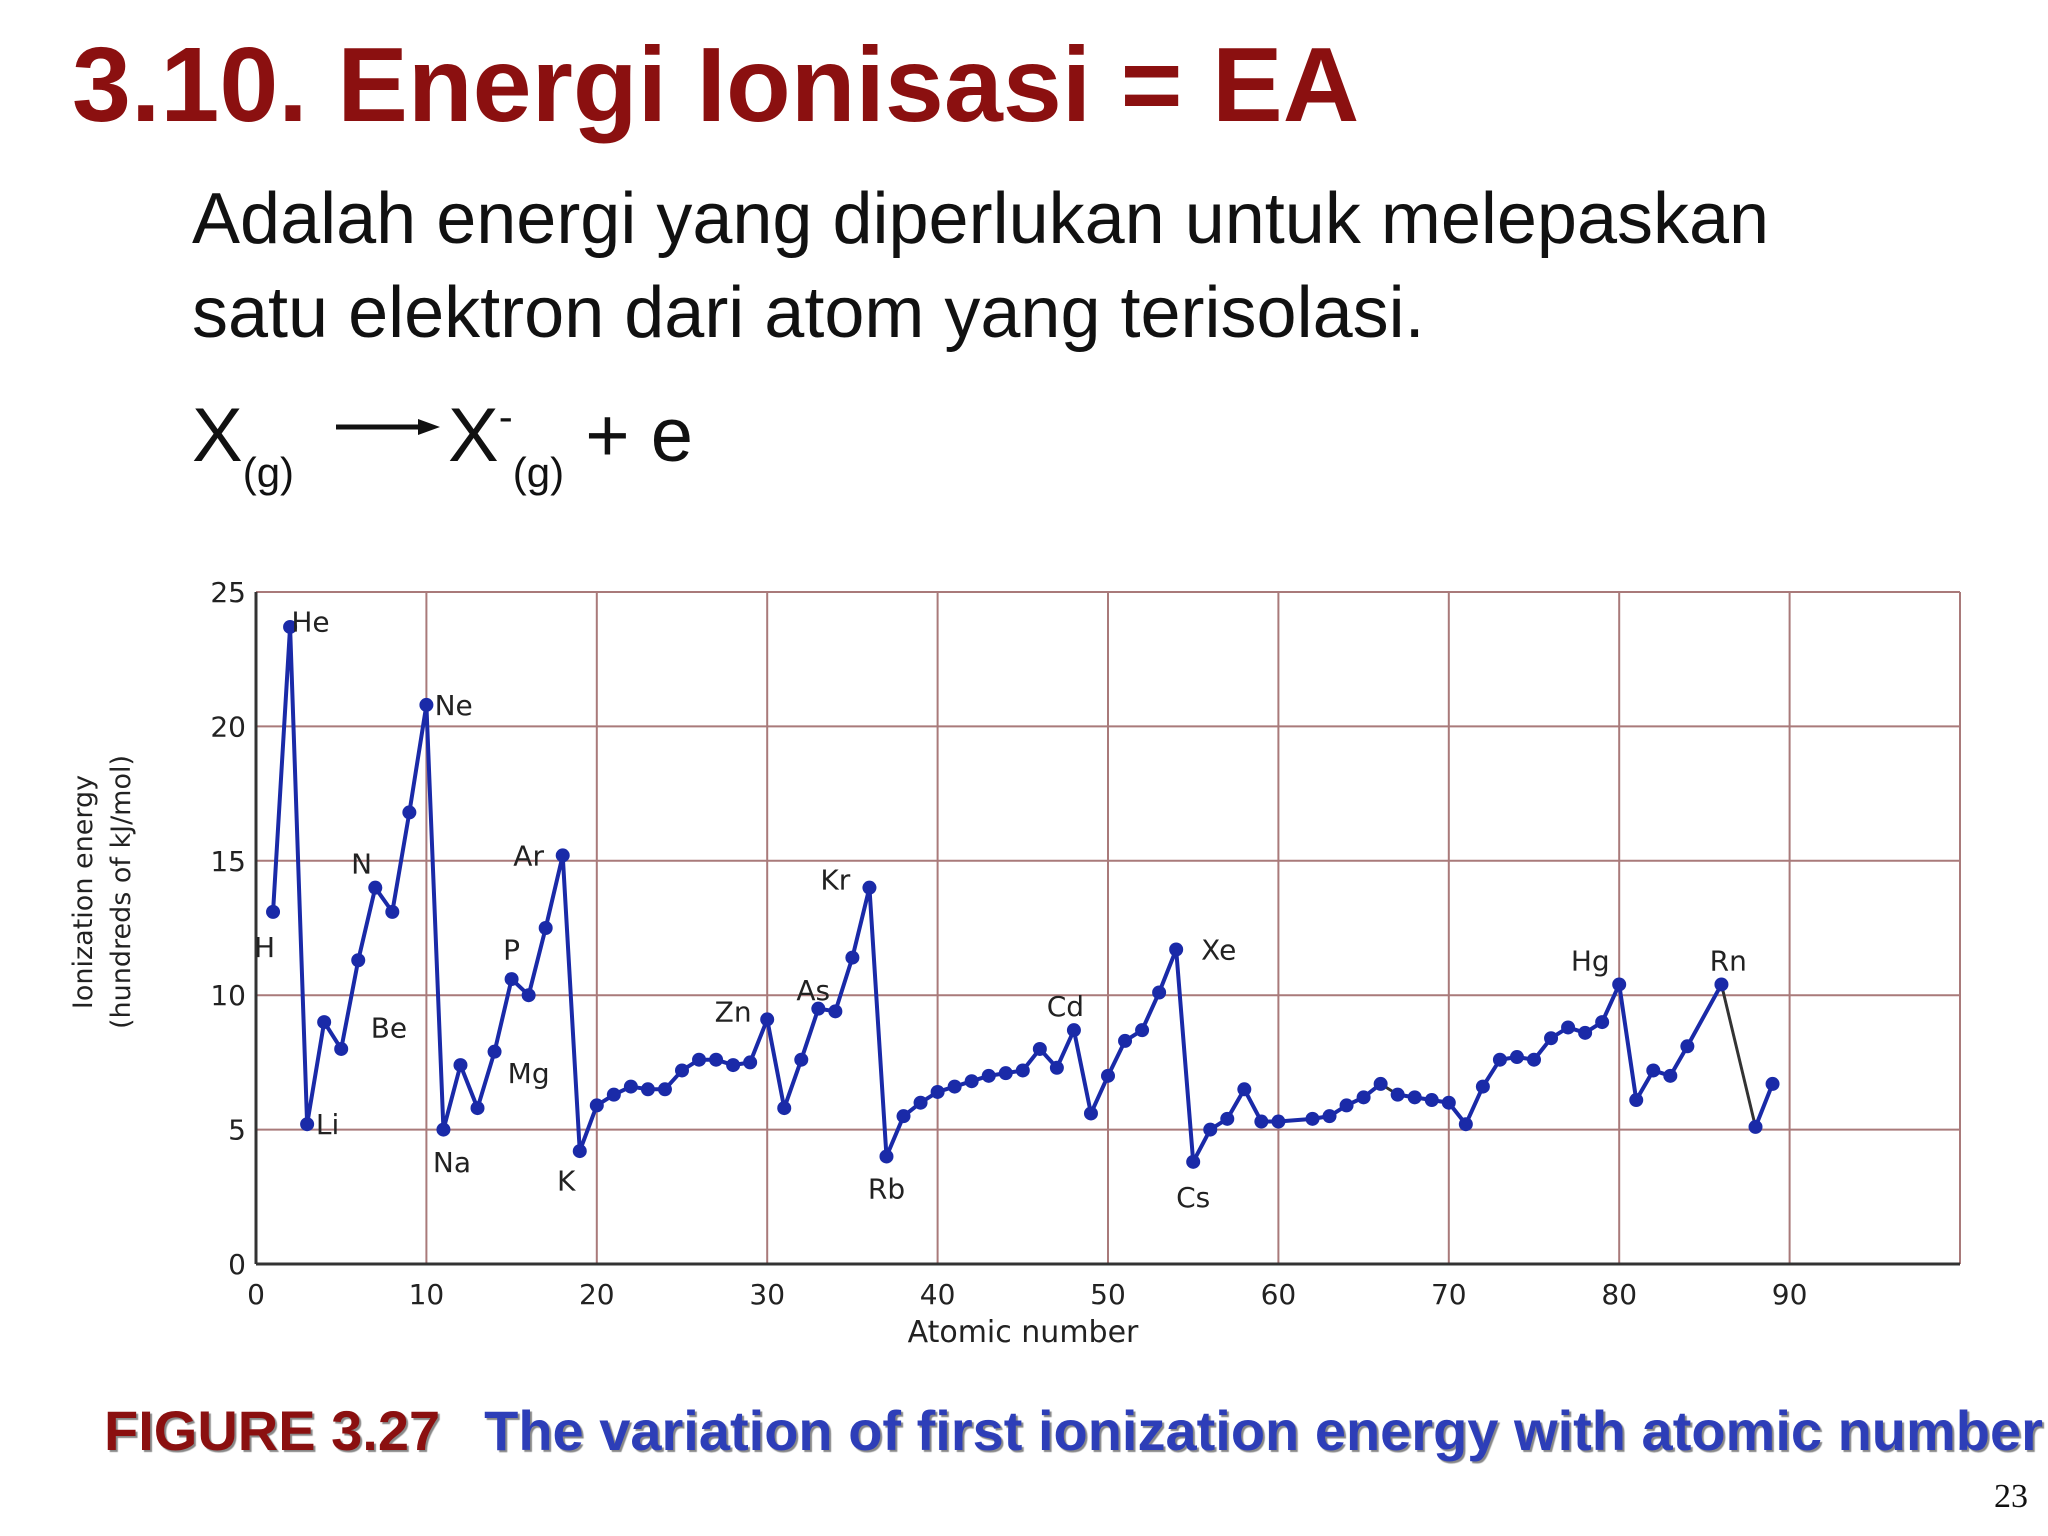 This screenshot has width=2048, height=1536. What do you see at coordinates (808, 313) in the screenshot?
I see `definition-line-2: satu elektron dari atom yang terisolasi.` at bounding box center [808, 313].